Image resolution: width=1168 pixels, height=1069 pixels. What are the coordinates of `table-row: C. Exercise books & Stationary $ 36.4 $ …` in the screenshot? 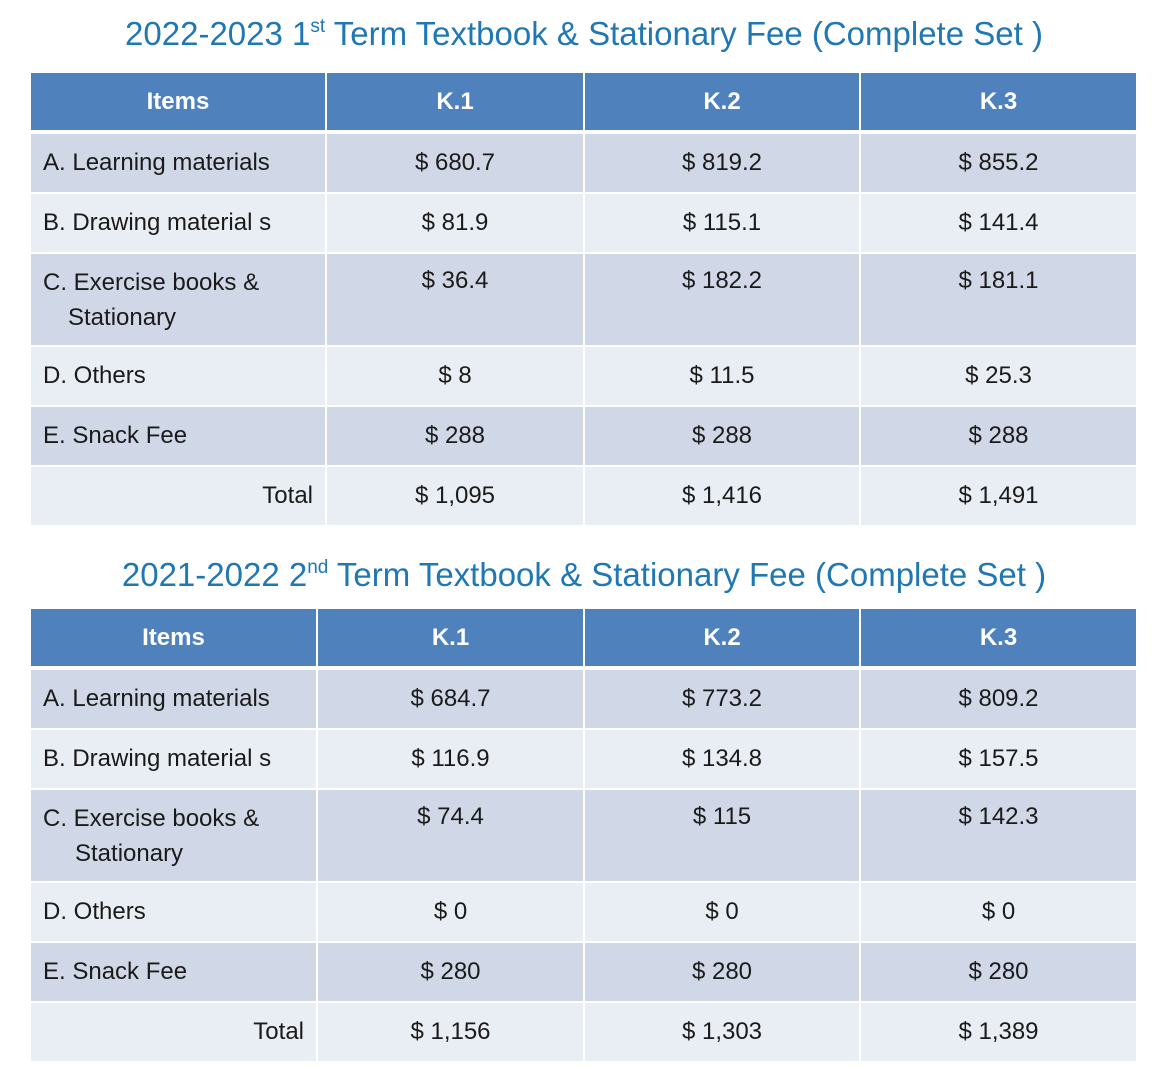 It's located at (583, 300).